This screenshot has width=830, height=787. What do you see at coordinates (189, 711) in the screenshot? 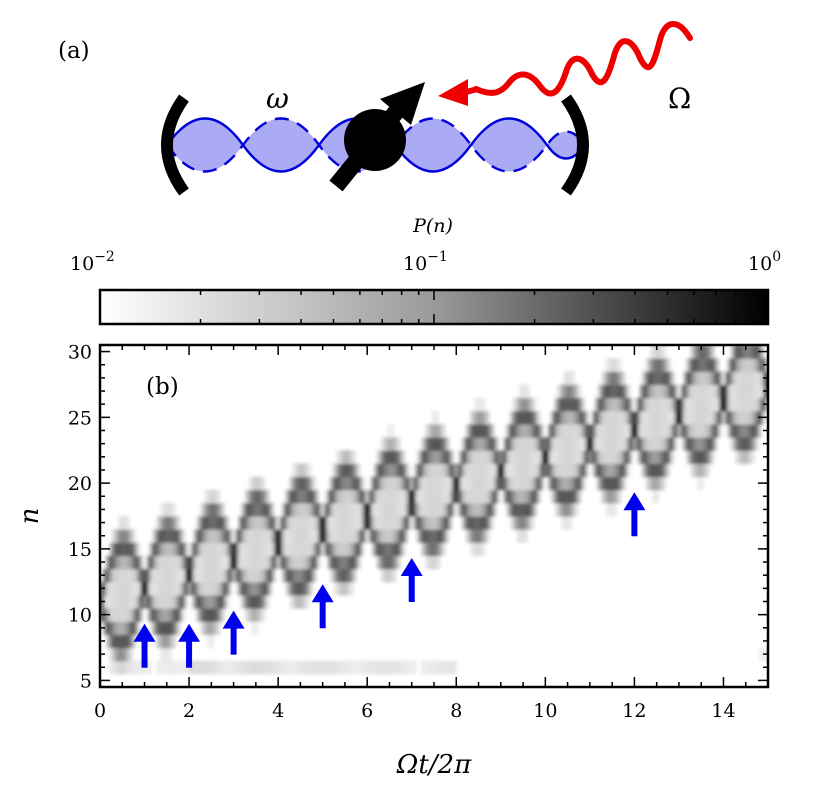
I see `x-tick-label: 2` at bounding box center [189, 711].